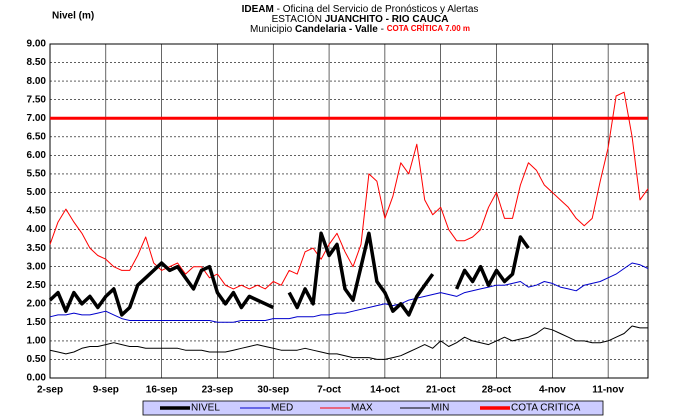 This screenshot has height=417, width=676. What do you see at coordinates (273, 390) in the screenshot?
I see `x-tick-label: 30-sep` at bounding box center [273, 390].